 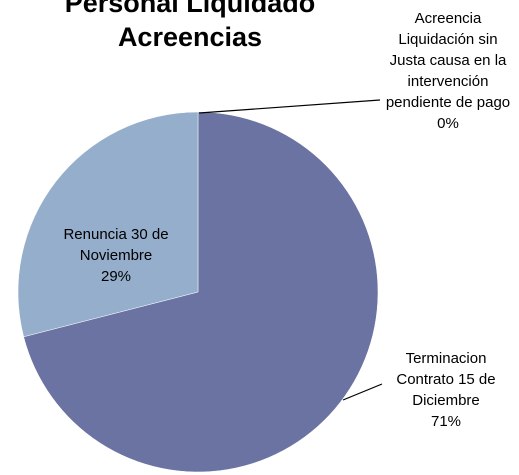 I want to click on data-label: Terminacion Contrato 15 de Diciembre 71%, so click(x=446, y=390).